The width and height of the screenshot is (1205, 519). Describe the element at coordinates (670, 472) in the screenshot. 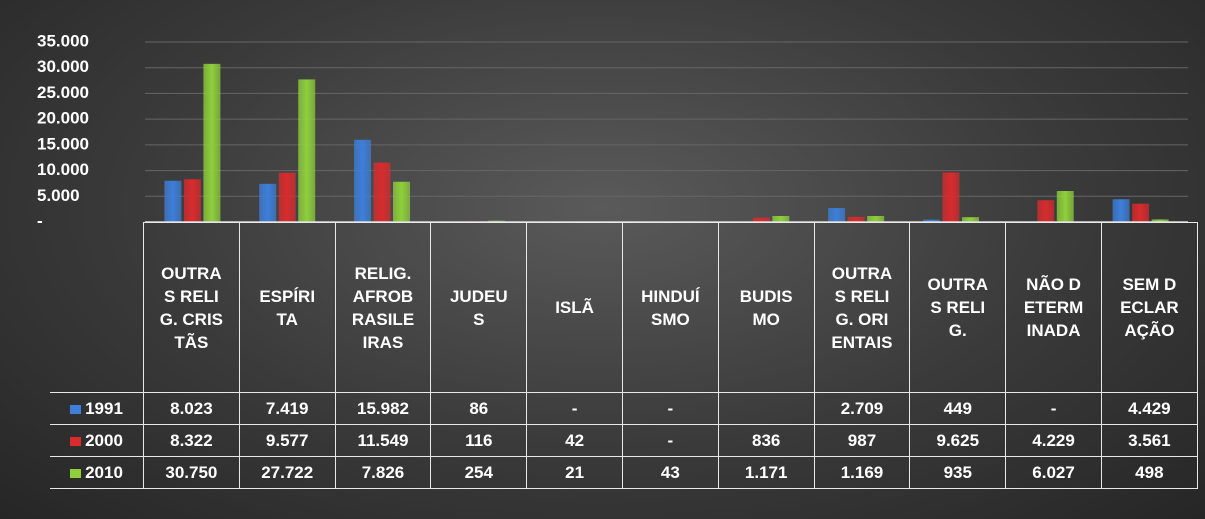

I see `value-label: 43` at that location.